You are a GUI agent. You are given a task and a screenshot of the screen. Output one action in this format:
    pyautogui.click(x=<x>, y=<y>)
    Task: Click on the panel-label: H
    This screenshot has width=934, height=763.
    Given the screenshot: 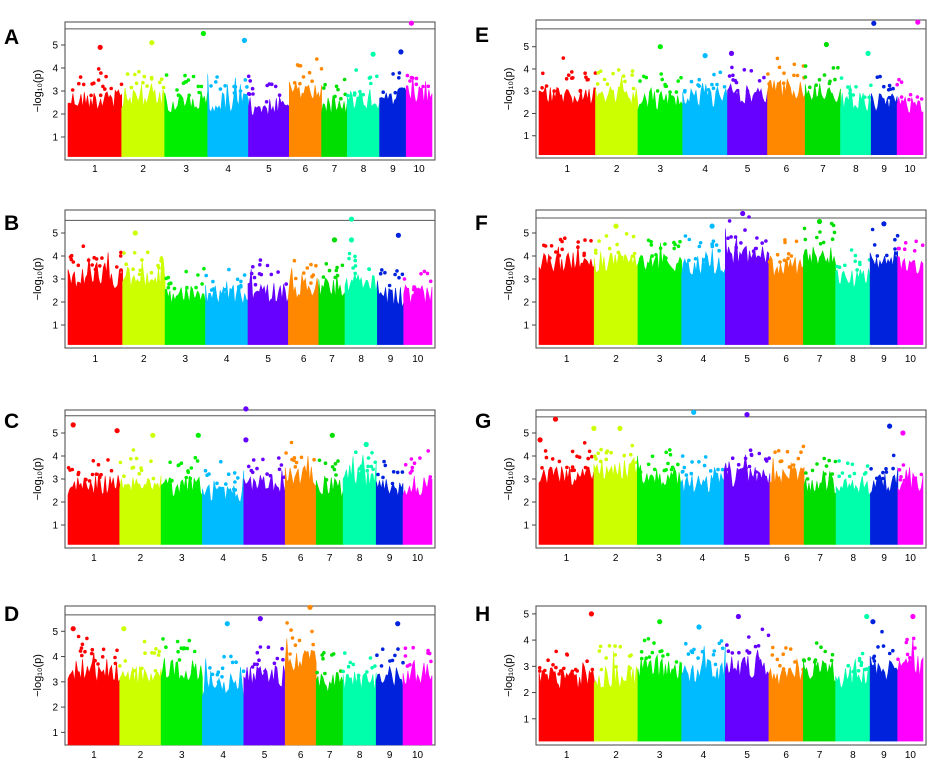 What is the action you would take?
    pyautogui.click(x=482, y=614)
    